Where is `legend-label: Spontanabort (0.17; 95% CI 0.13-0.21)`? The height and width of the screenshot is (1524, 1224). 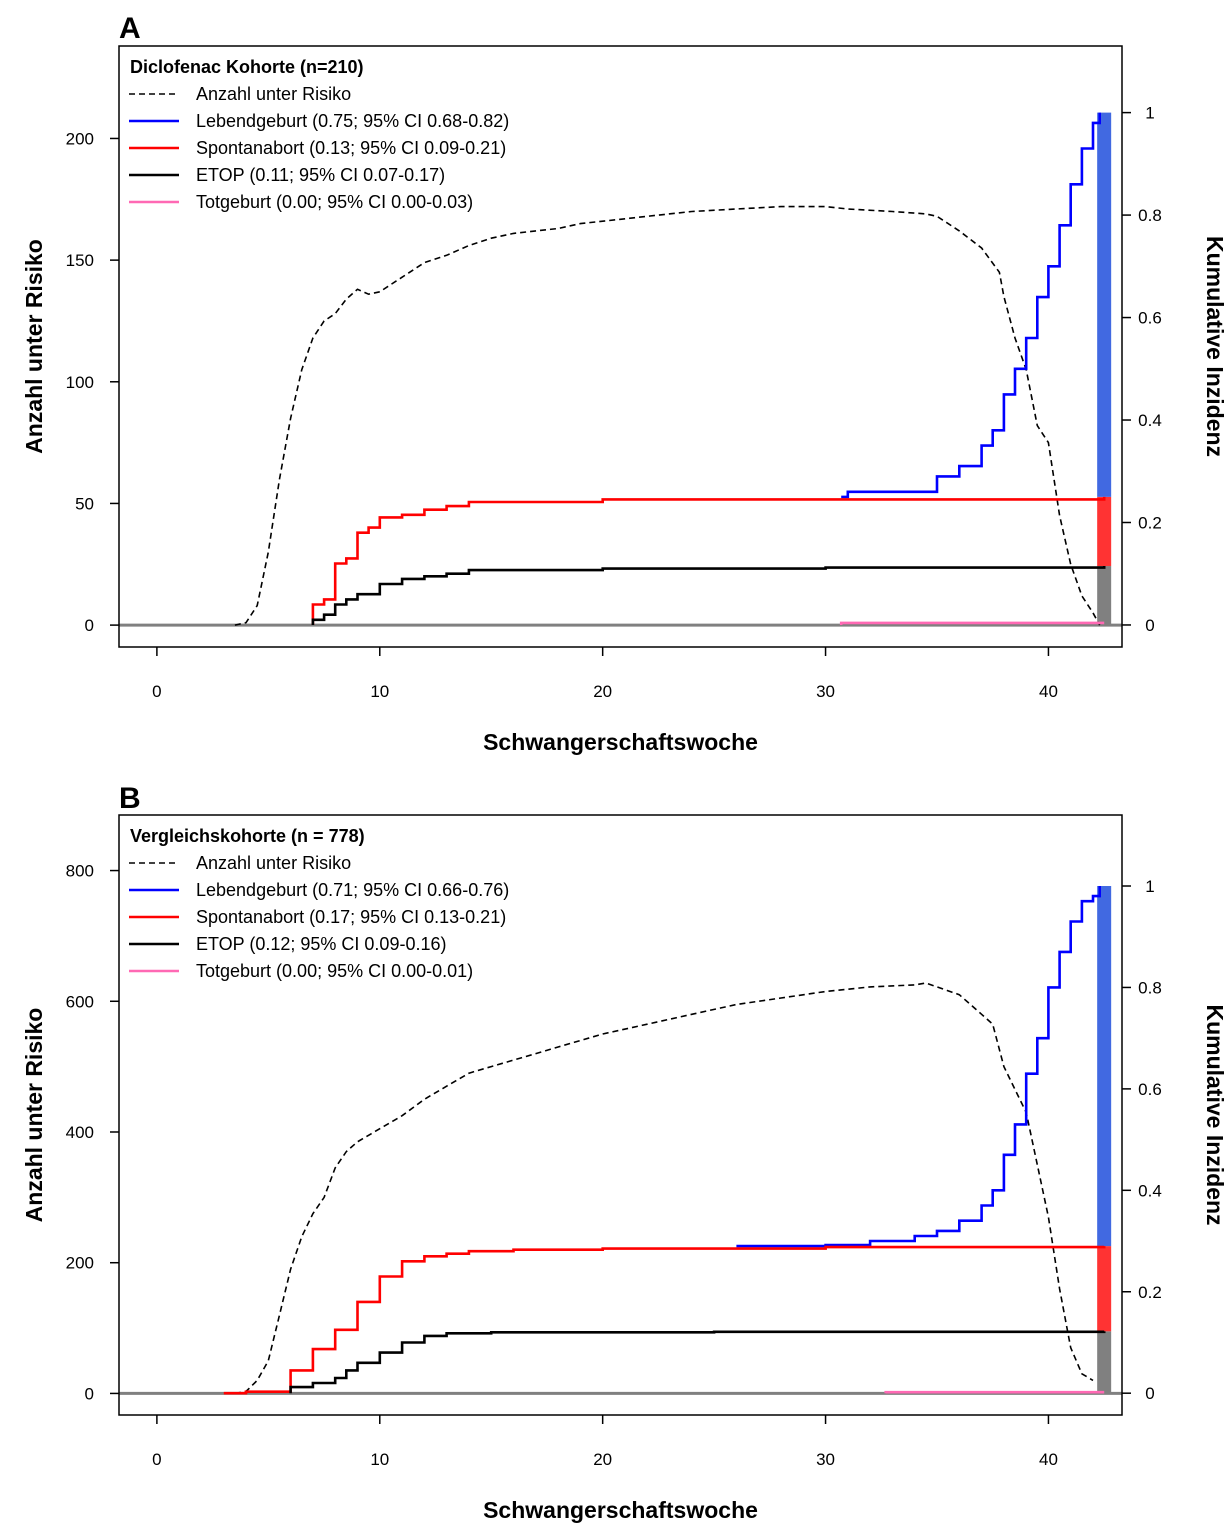
legend-label: Spontanabort (0.17; 95% CI 0.13-0.21) is located at coordinates (351, 917).